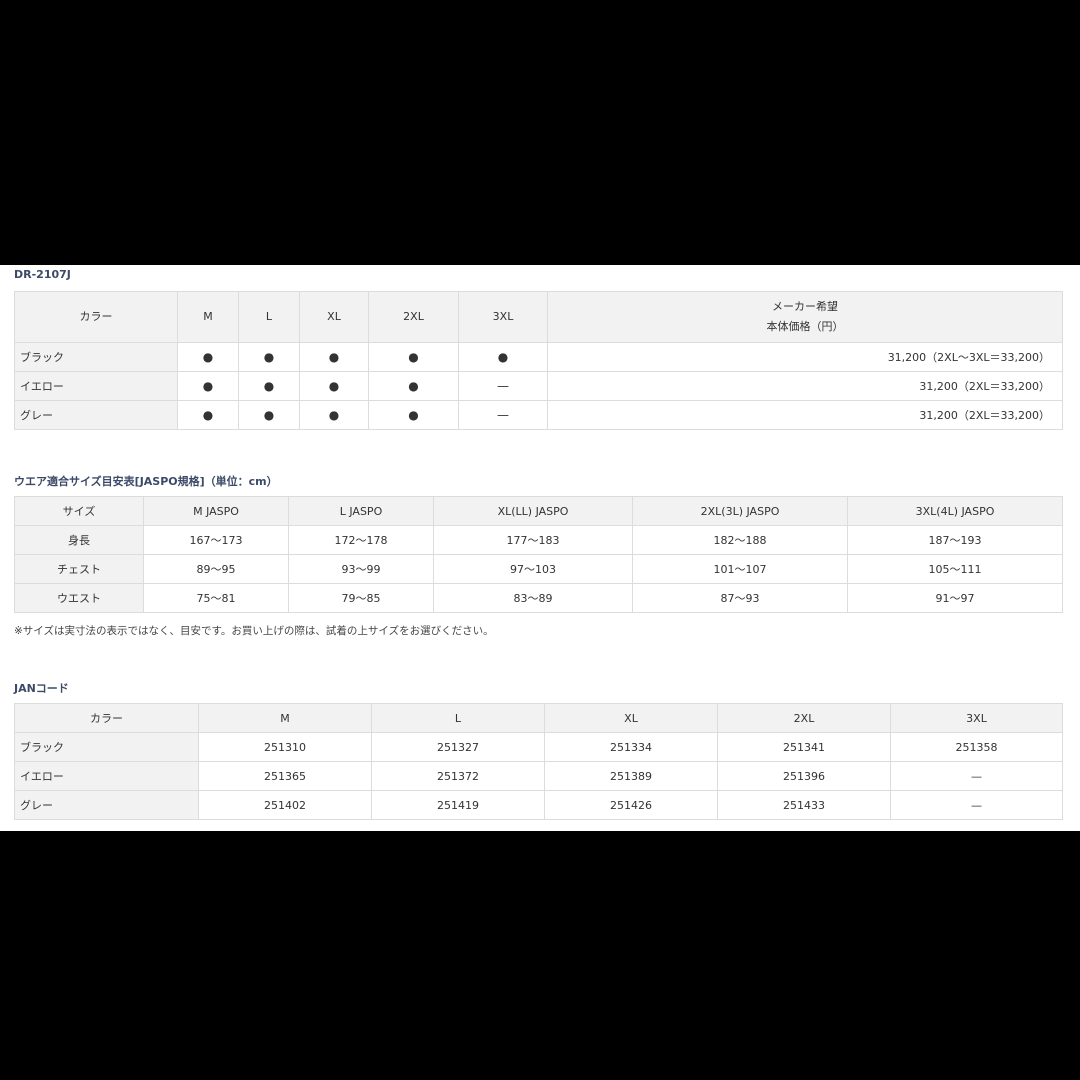 The image size is (1080, 1080). I want to click on jan-code-cell: 251341, so click(804, 747).